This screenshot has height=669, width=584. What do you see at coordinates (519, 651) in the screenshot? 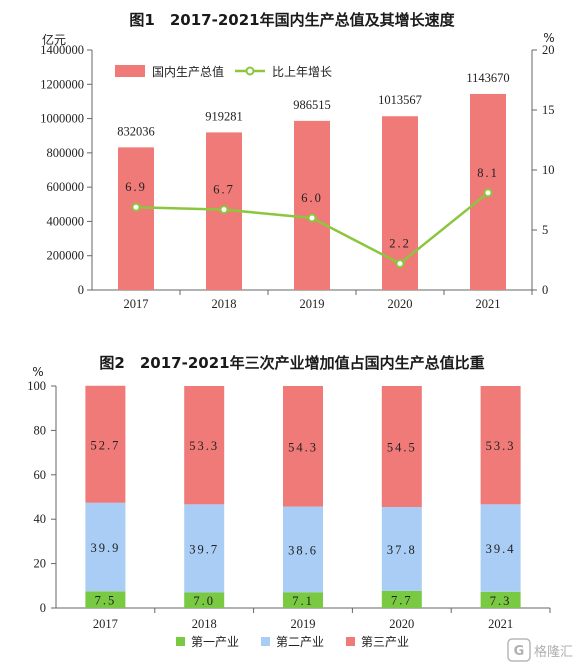
I see `watermark-logo-glyph: G` at bounding box center [519, 651].